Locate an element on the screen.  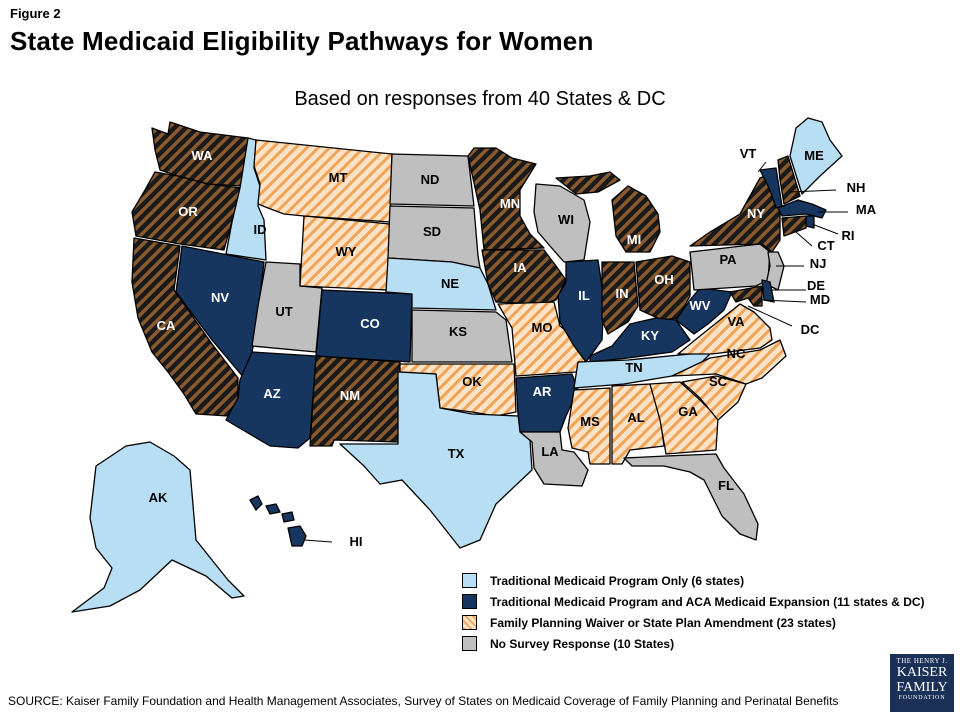
state-label-al: AL is located at coordinates (635, 417).